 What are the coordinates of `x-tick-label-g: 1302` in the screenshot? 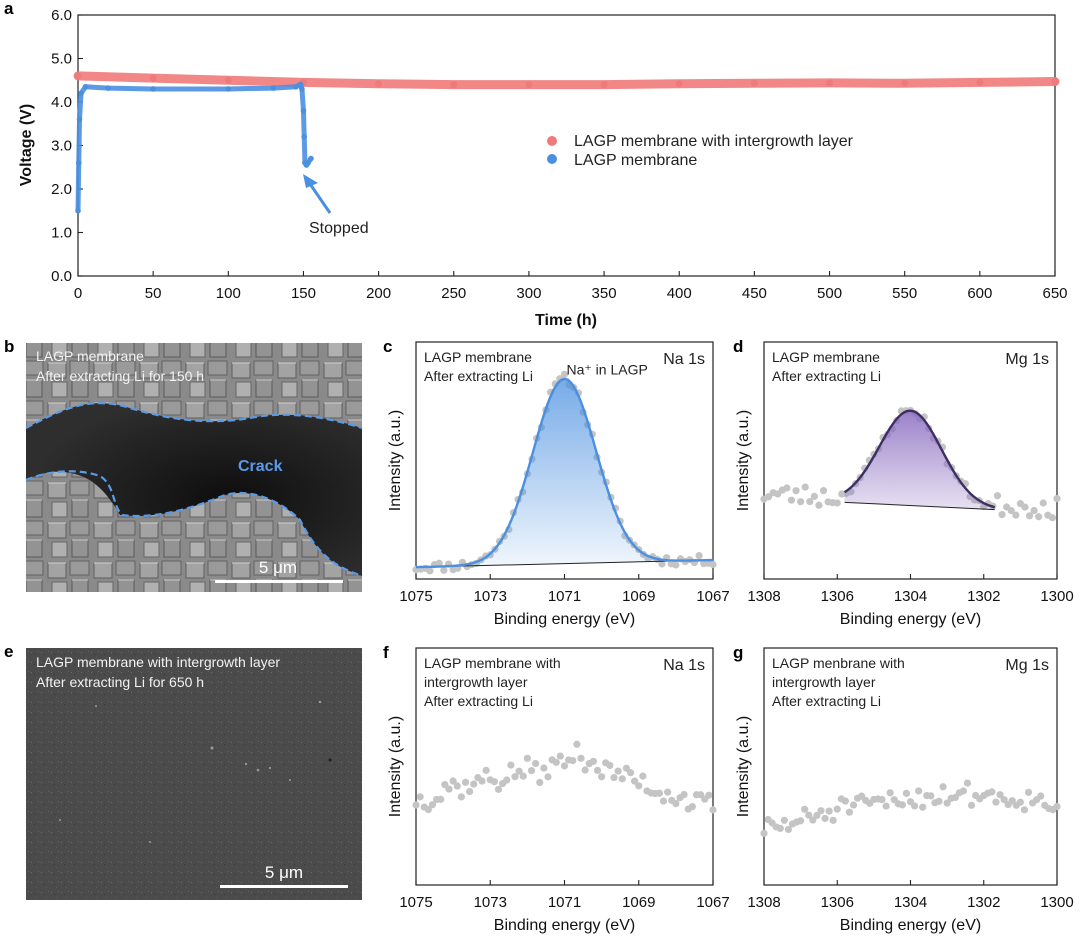 It's located at (983, 902).